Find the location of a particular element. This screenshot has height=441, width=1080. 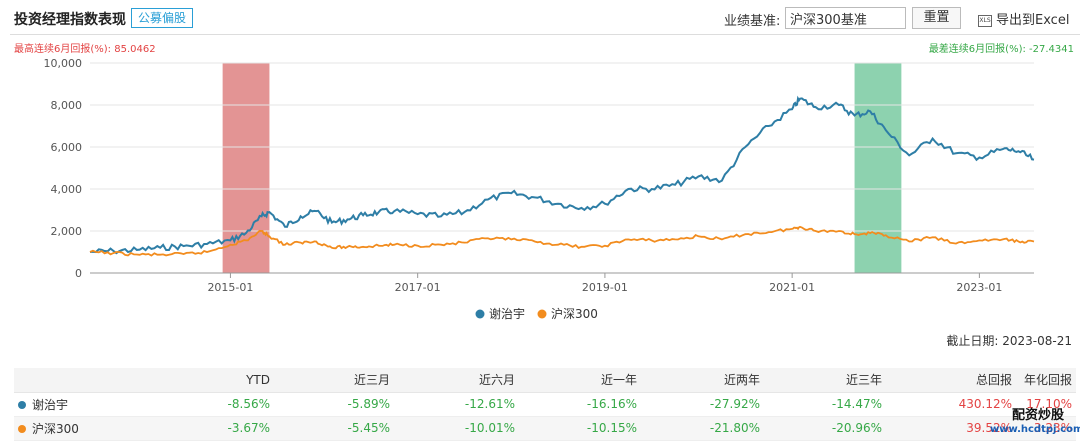

category-tag: 公募偏股 is located at coordinates (162, 18).